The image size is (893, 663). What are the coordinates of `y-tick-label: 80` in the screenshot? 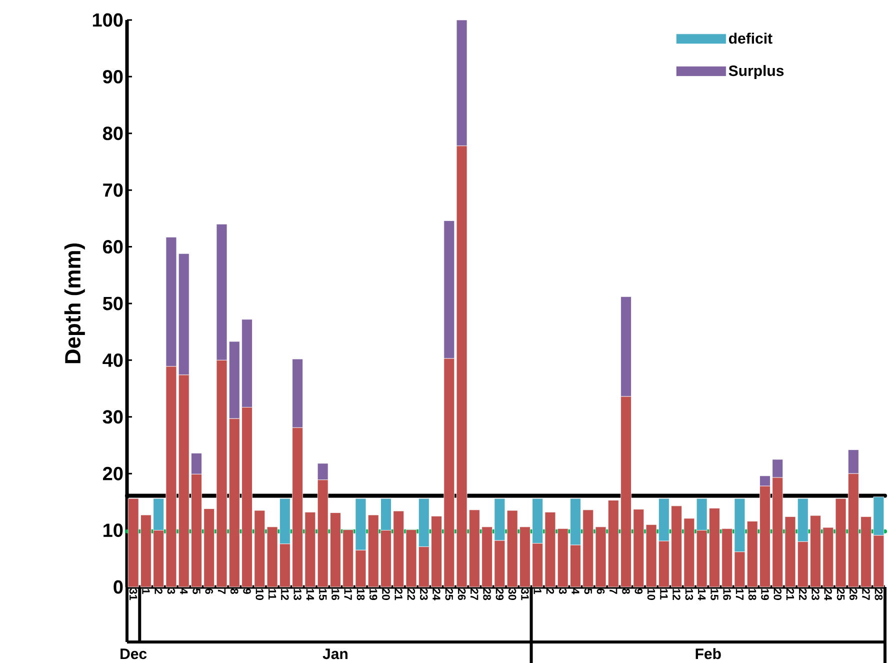 It's located at (112, 133).